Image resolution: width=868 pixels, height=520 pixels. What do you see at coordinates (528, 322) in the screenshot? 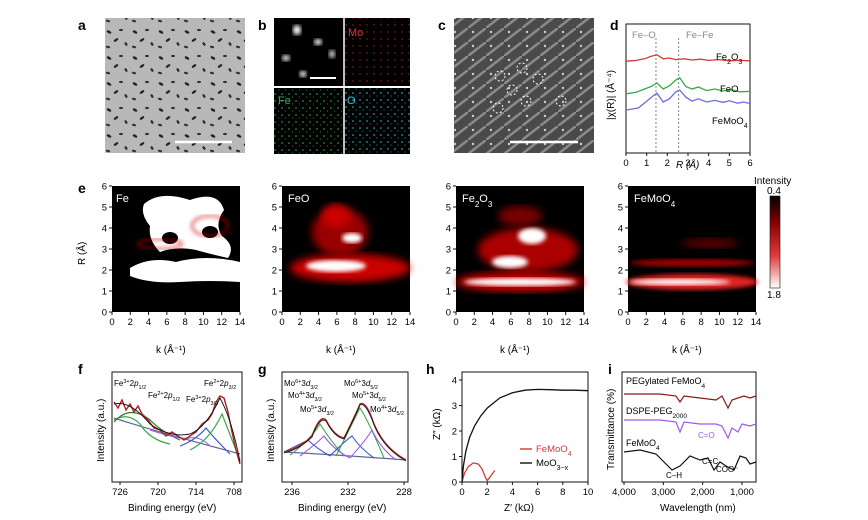
I see `heatmap-2-xtick-label: 8` at bounding box center [528, 322].